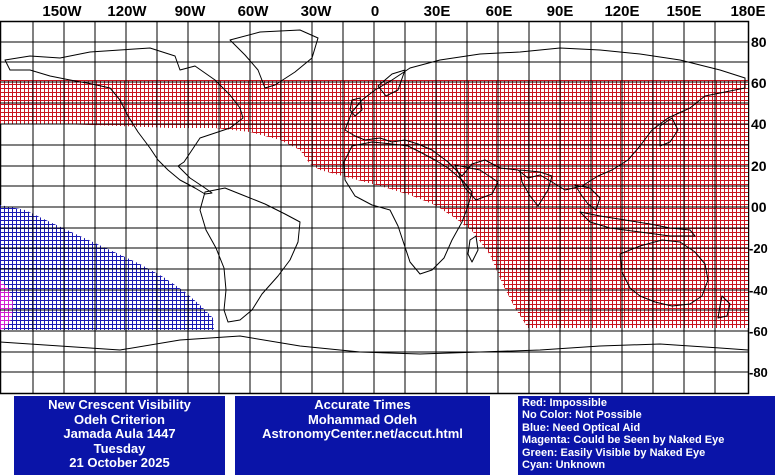 This screenshot has width=775, height=475. I want to click on lat-label-60: 60, so click(759, 83).